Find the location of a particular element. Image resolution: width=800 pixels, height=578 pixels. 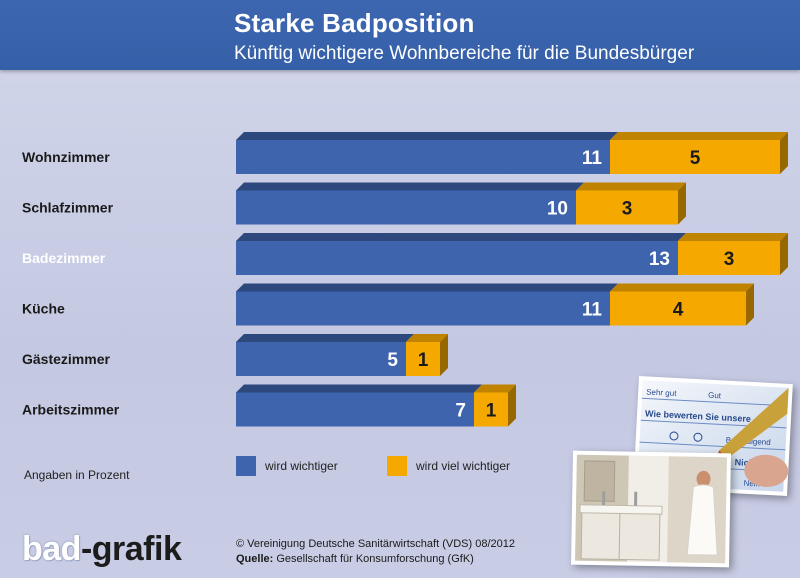

legend-label: wird wichtiger is located at coordinates (301, 466).